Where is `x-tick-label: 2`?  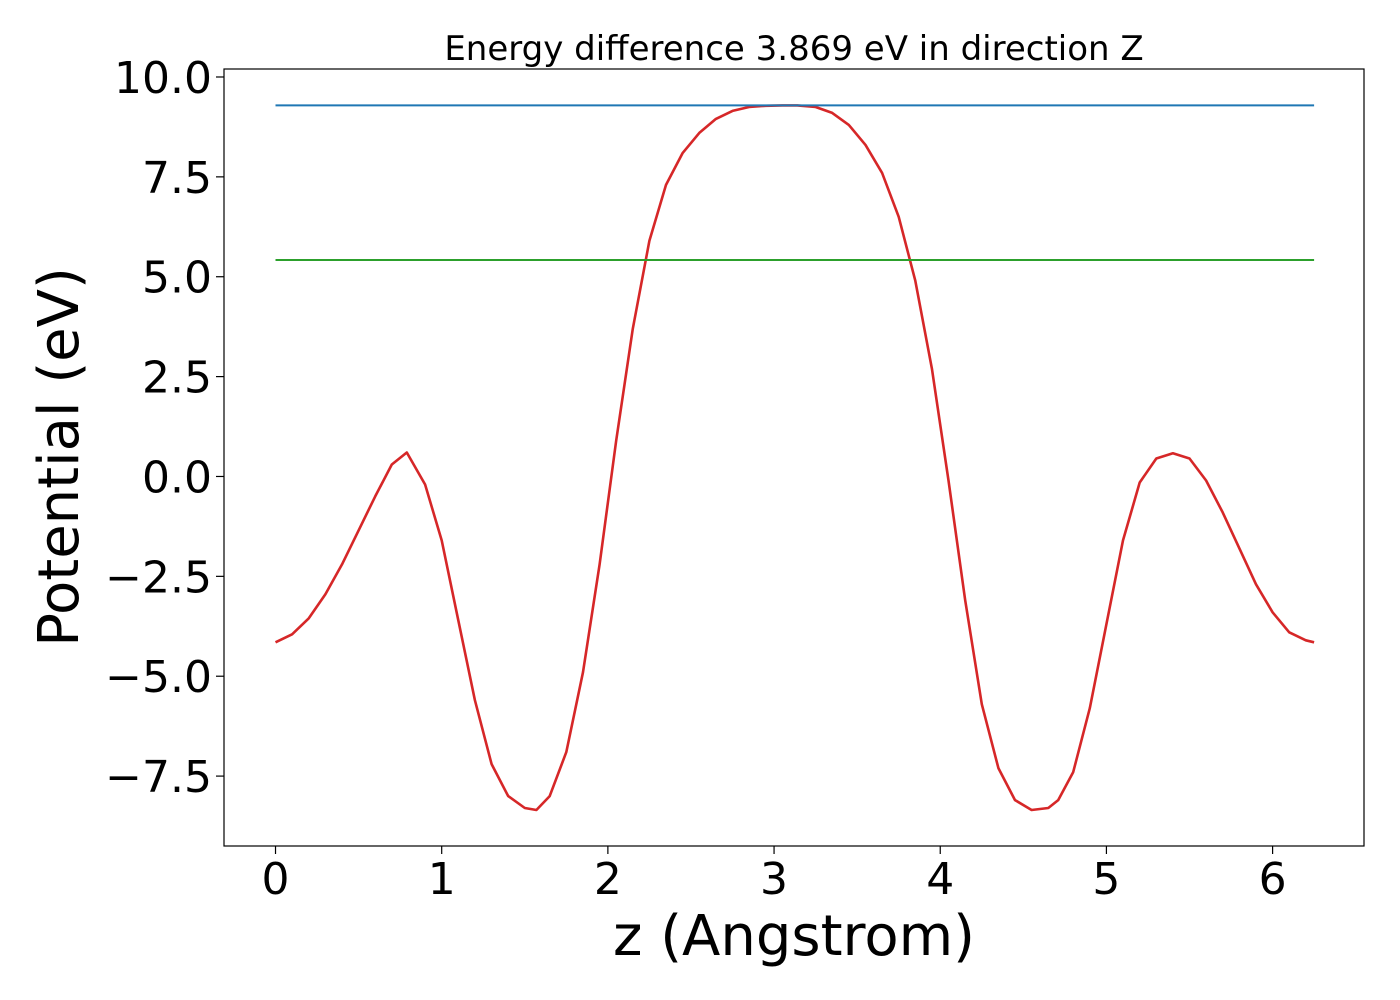
x-tick-label: 2 is located at coordinates (608, 879).